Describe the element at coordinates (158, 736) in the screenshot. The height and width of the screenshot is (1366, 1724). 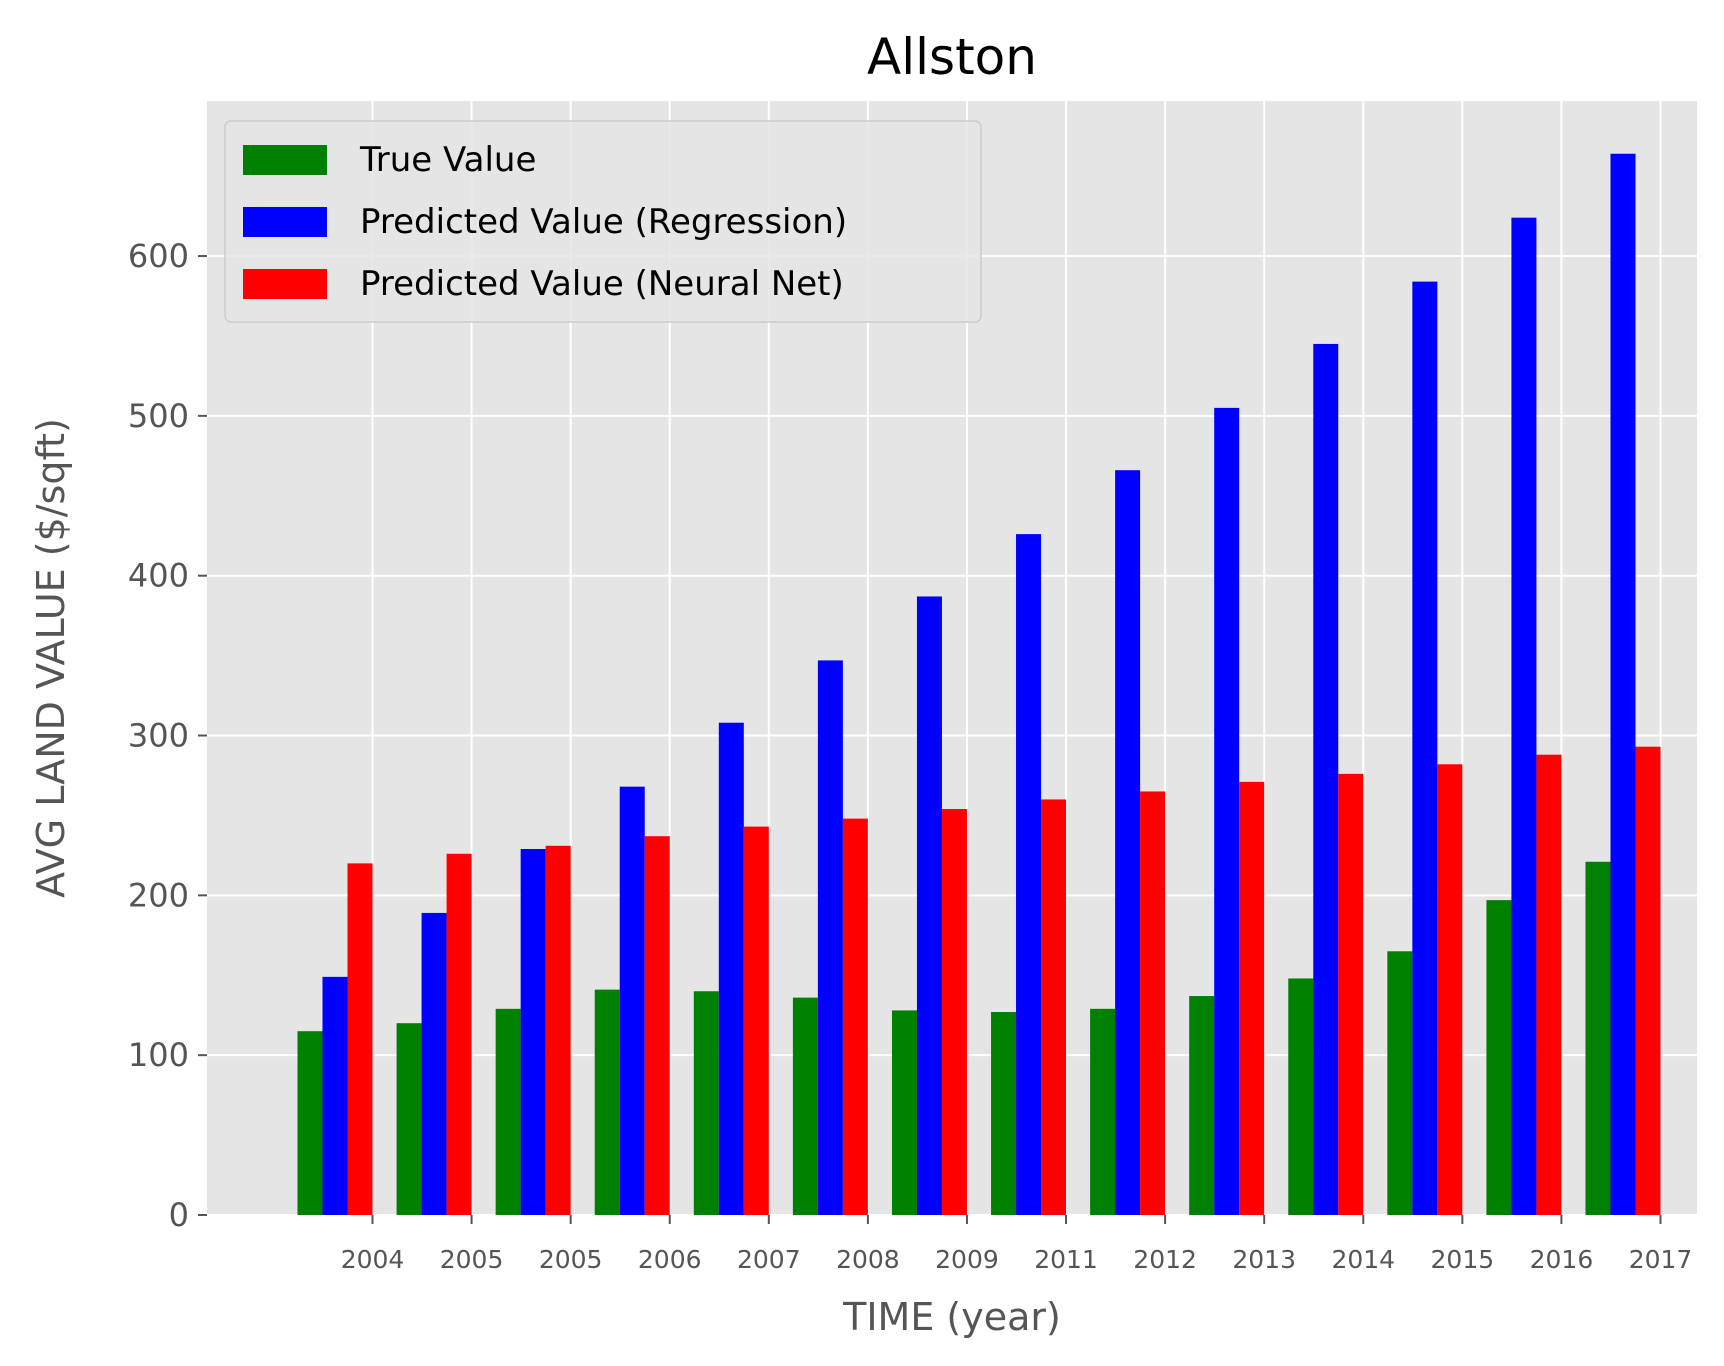
I see `y-tick-label: 300` at that location.